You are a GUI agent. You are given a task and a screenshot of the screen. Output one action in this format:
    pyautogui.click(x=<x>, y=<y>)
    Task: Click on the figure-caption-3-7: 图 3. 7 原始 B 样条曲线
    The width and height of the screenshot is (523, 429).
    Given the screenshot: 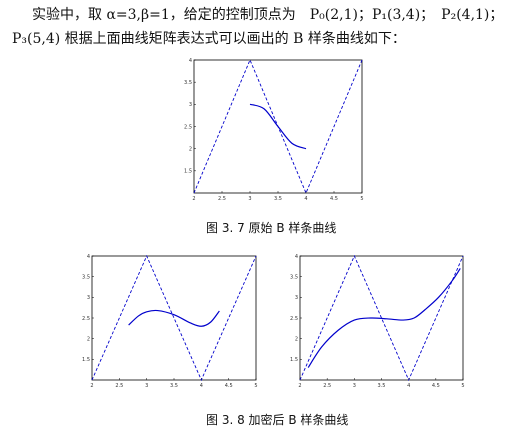 What is the action you would take?
    pyautogui.click(x=271, y=228)
    